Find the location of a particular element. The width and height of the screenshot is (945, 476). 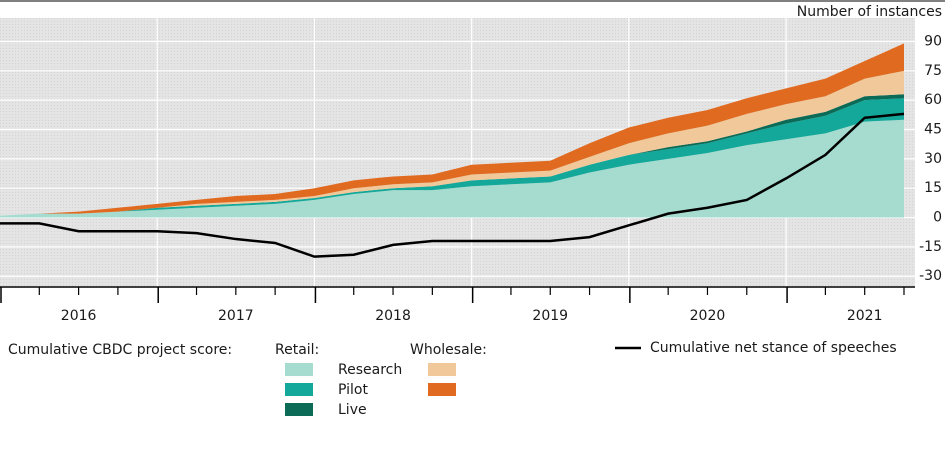

y-tick-label: -15 is located at coordinates (930, 247).